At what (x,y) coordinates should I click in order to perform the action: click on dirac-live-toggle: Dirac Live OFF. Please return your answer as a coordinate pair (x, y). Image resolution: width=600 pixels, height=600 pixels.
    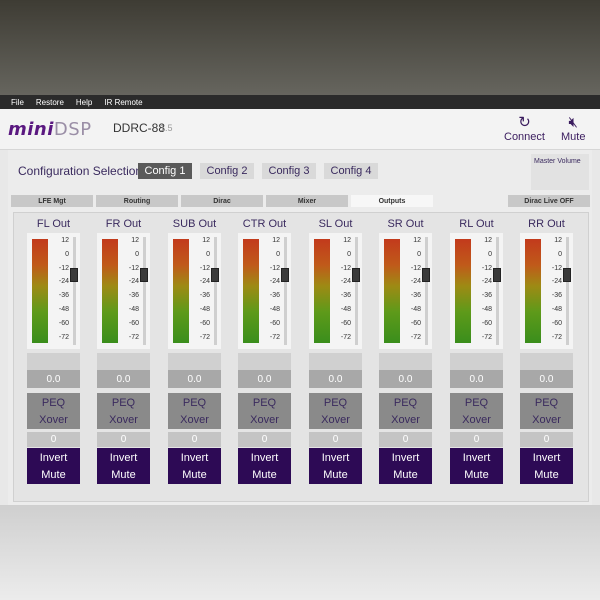
    Looking at the image, I should click on (549, 201).